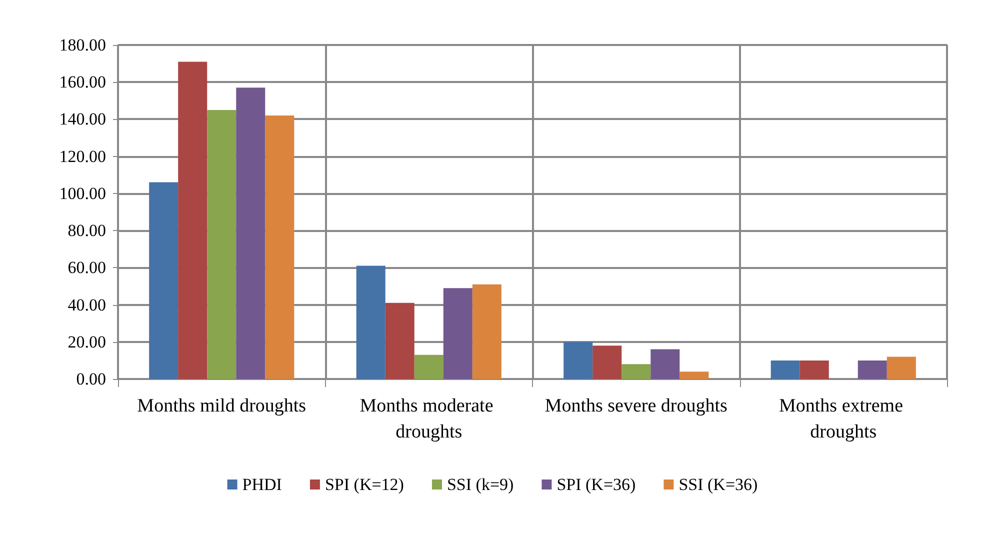 This screenshot has width=985, height=534. Describe the element at coordinates (82, 193) in the screenshot. I see `y-tick-label: 100.00` at that location.